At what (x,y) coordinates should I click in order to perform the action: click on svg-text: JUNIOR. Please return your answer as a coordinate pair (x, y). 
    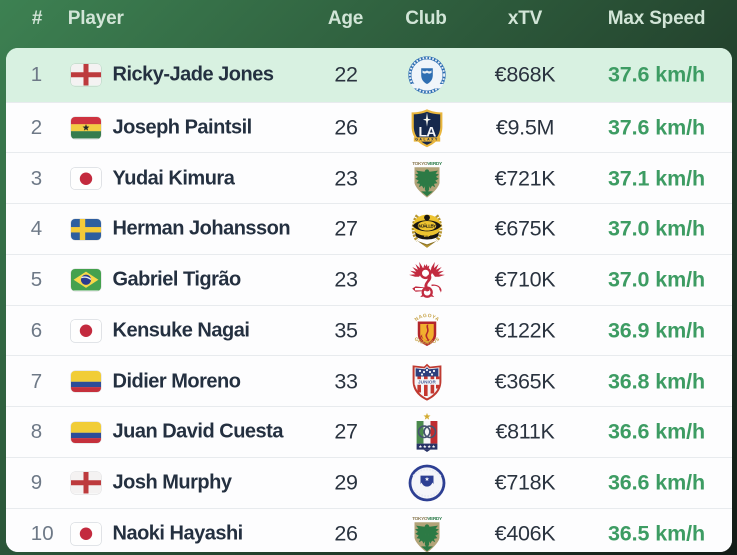
    Looking at the image, I should click on (427, 381).